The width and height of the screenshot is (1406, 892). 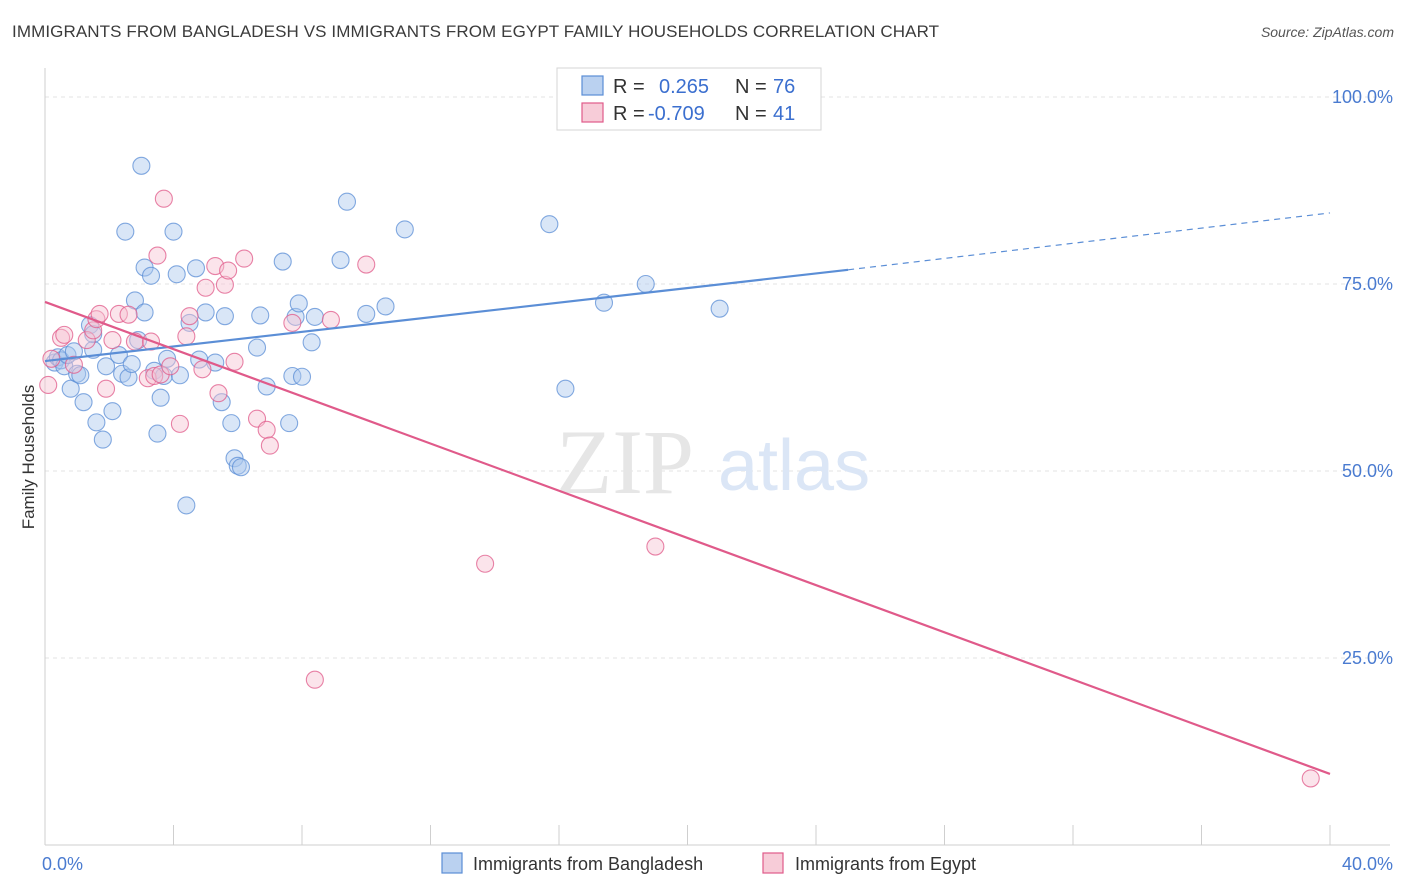 What do you see at coordinates (751, 114) in the screenshot?
I see `legend-n-label-egypt: N =` at bounding box center [751, 114].